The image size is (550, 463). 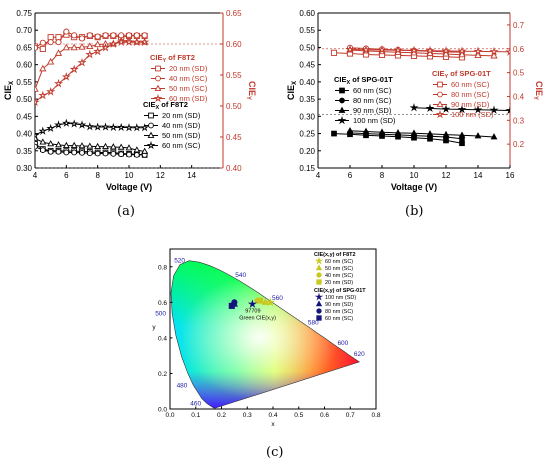 What do you see at coordinates (470, 84) in the screenshot?
I see `legend-item-label: 60 nm (SC)` at bounding box center [470, 84].